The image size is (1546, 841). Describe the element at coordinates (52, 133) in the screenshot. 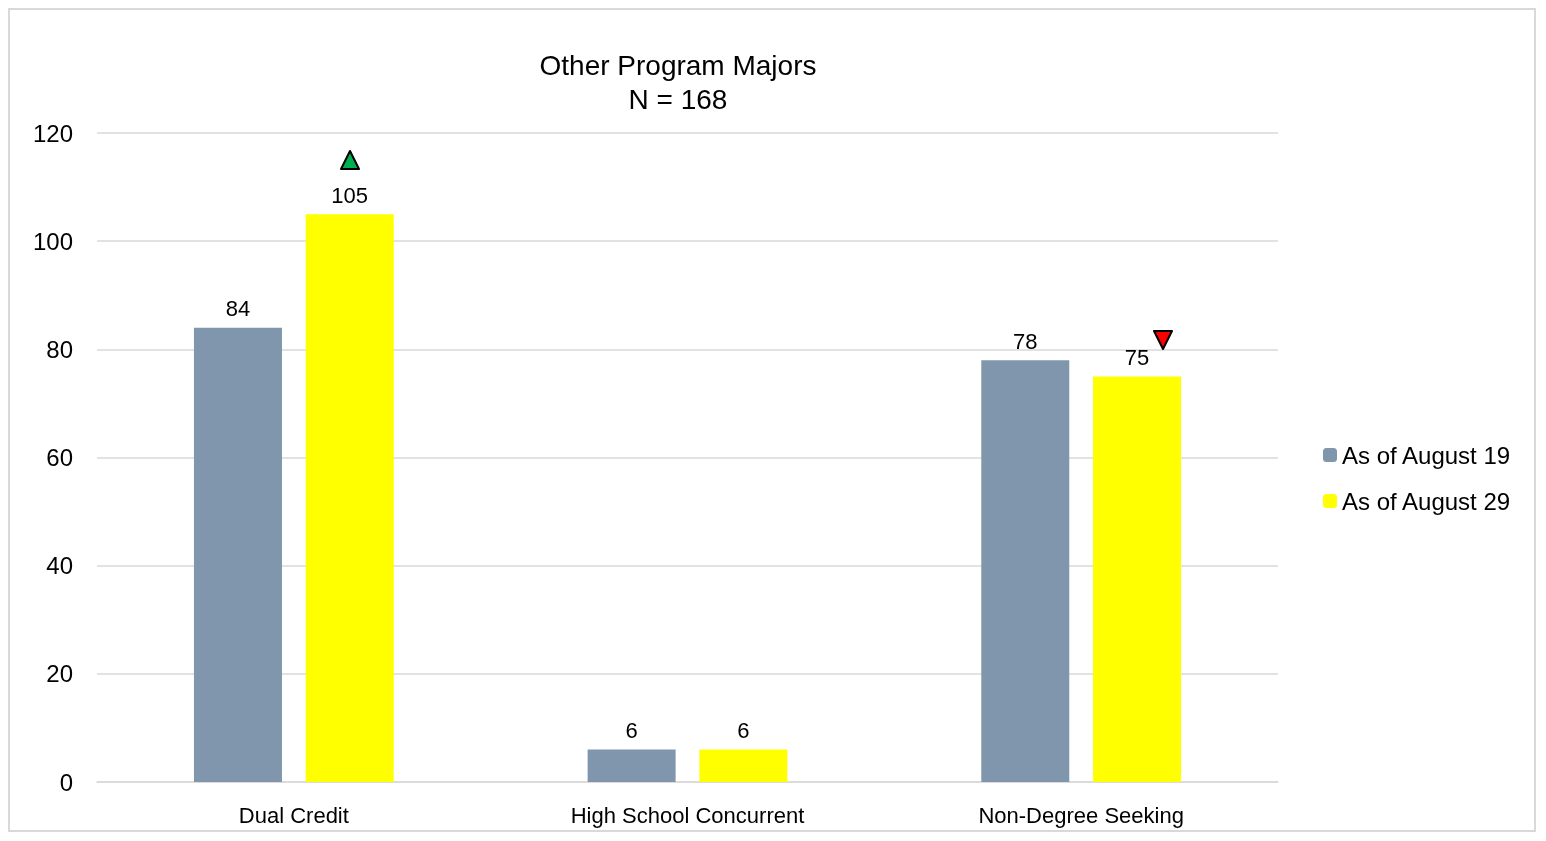

I see `y-tick-label: 120` at that location.